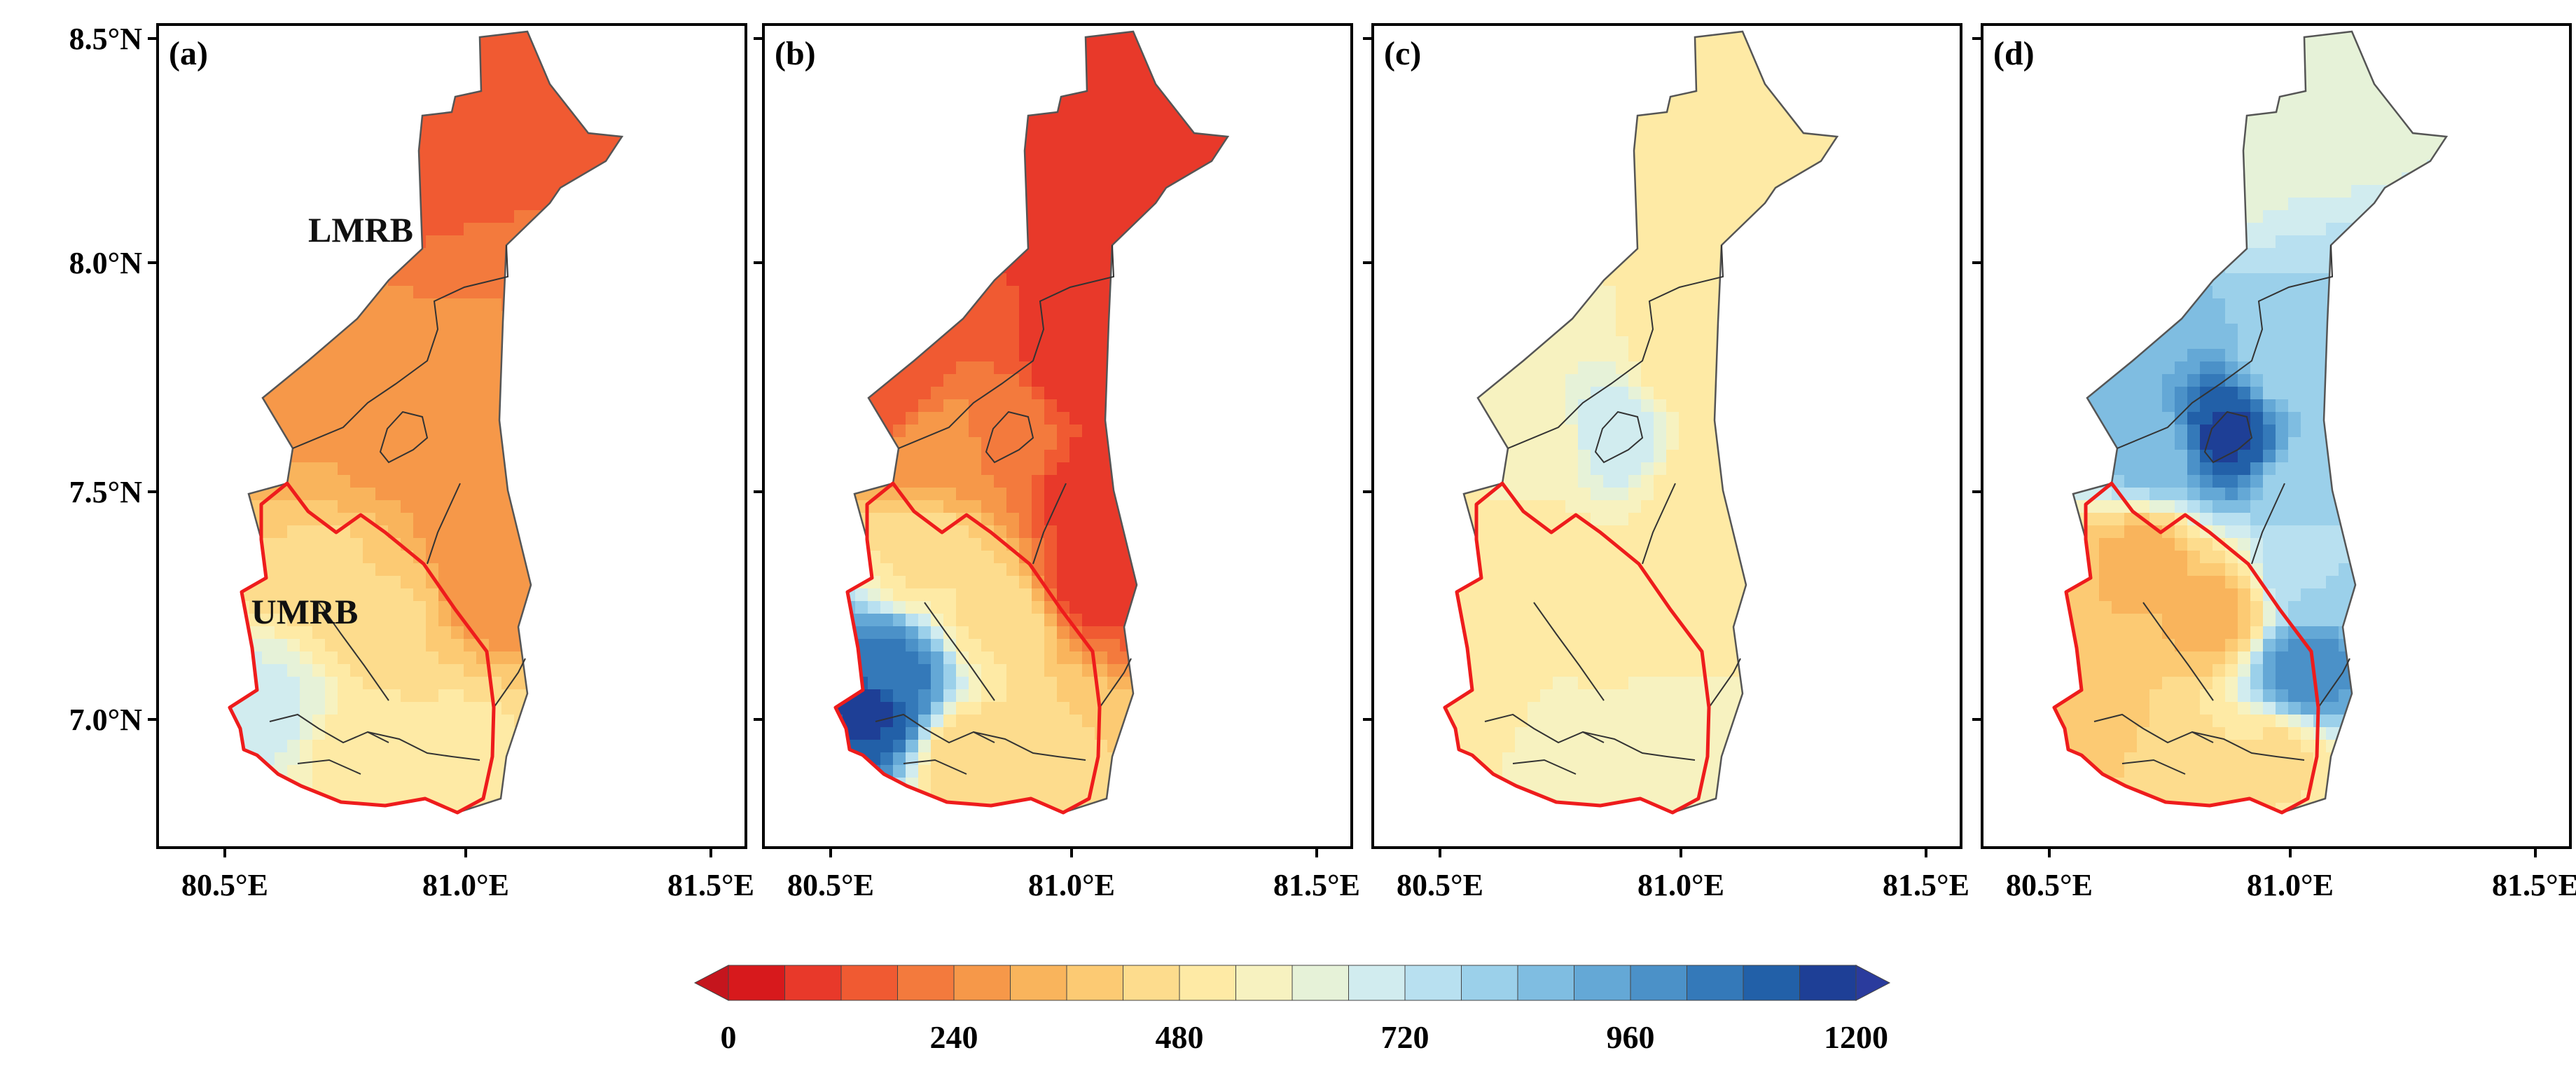  What do you see at coordinates (1402, 53) in the screenshot?
I see `panel-label: (c)` at bounding box center [1402, 53].